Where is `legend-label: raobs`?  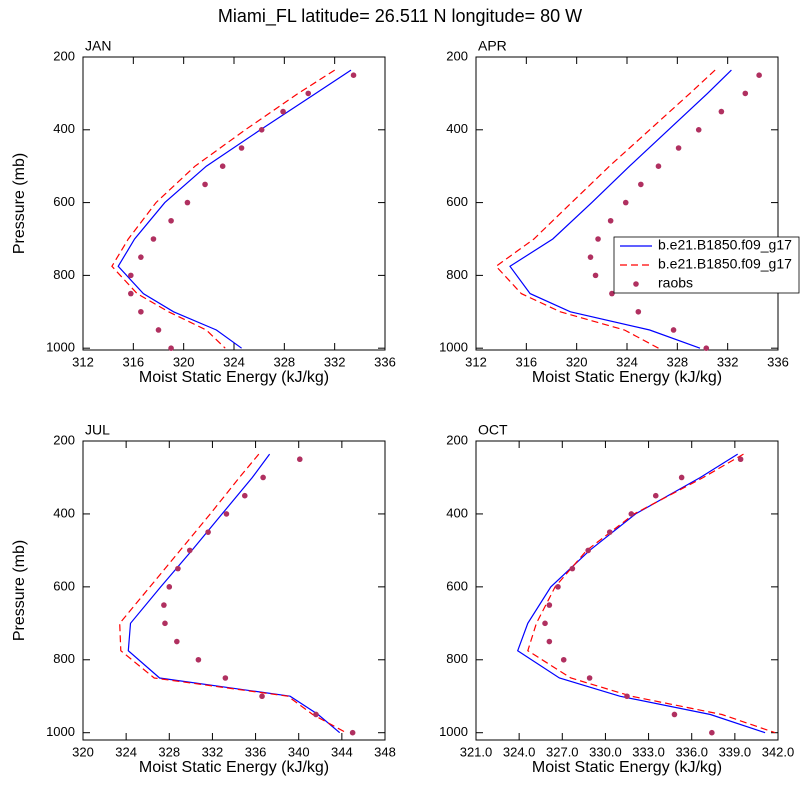 legend-label: raobs is located at coordinates (675, 283).